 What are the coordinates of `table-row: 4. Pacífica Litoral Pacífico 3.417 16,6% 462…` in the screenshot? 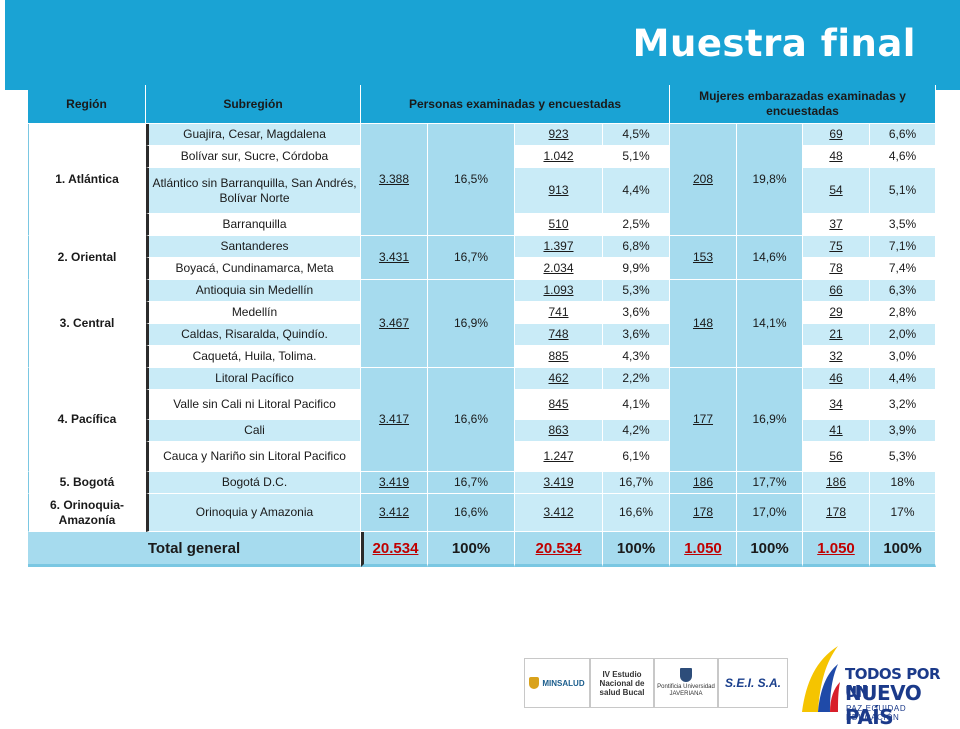 It's located at (482, 420).